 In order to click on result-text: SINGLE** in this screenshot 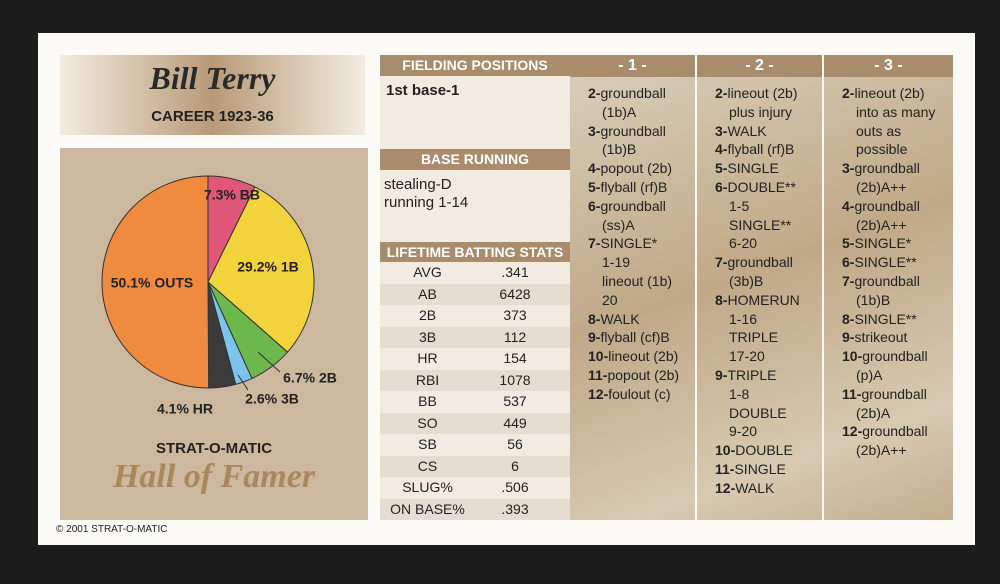, I will do `click(885, 318)`.